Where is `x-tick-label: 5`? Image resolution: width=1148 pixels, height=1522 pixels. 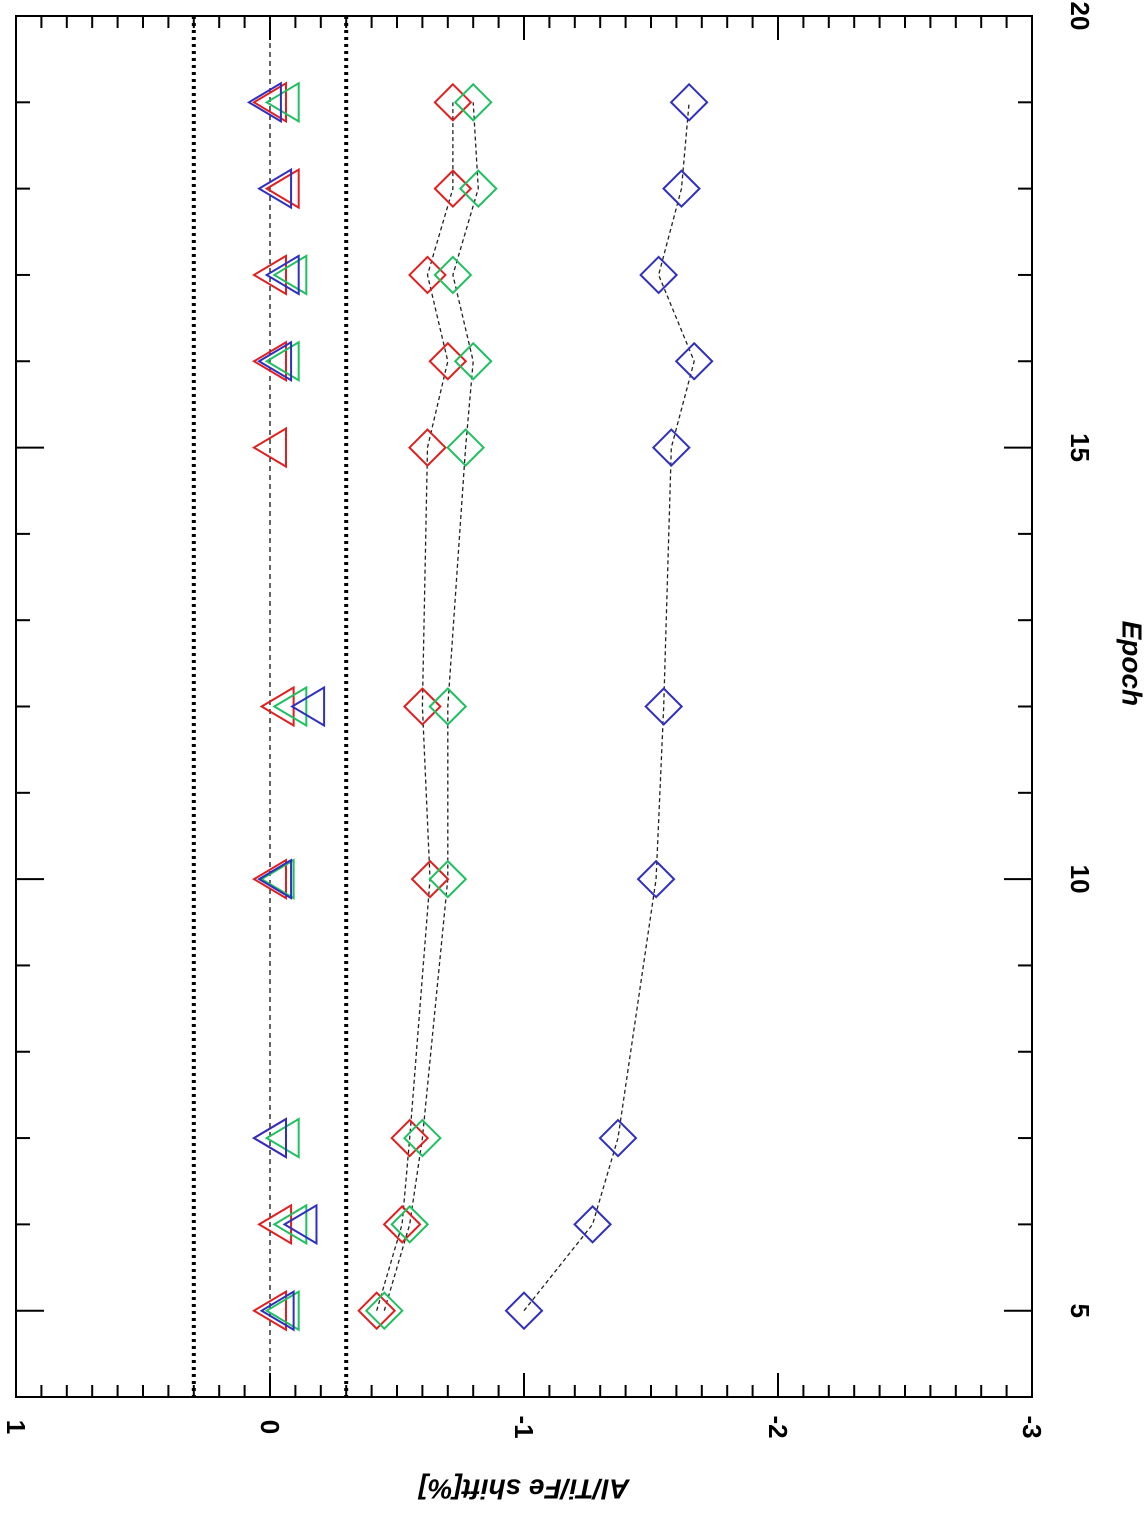 x-tick-label: 5 is located at coordinates (1080, 1310).